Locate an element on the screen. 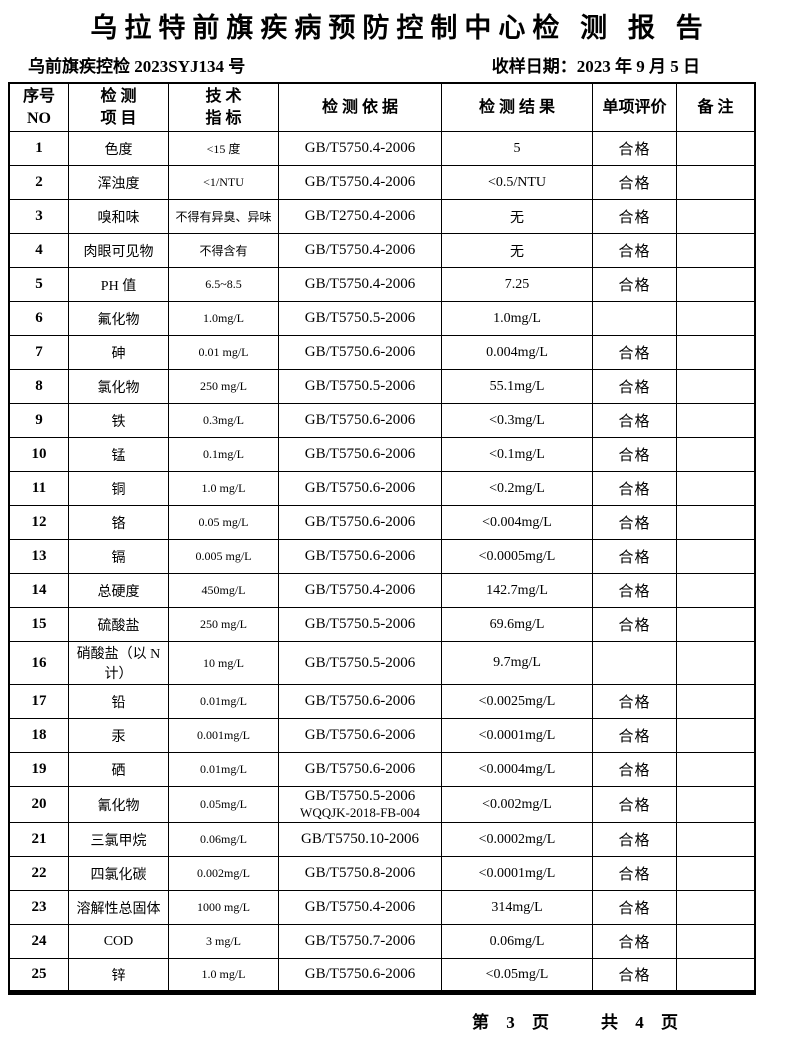  cell-no: 5 is located at coordinates (38, 285).